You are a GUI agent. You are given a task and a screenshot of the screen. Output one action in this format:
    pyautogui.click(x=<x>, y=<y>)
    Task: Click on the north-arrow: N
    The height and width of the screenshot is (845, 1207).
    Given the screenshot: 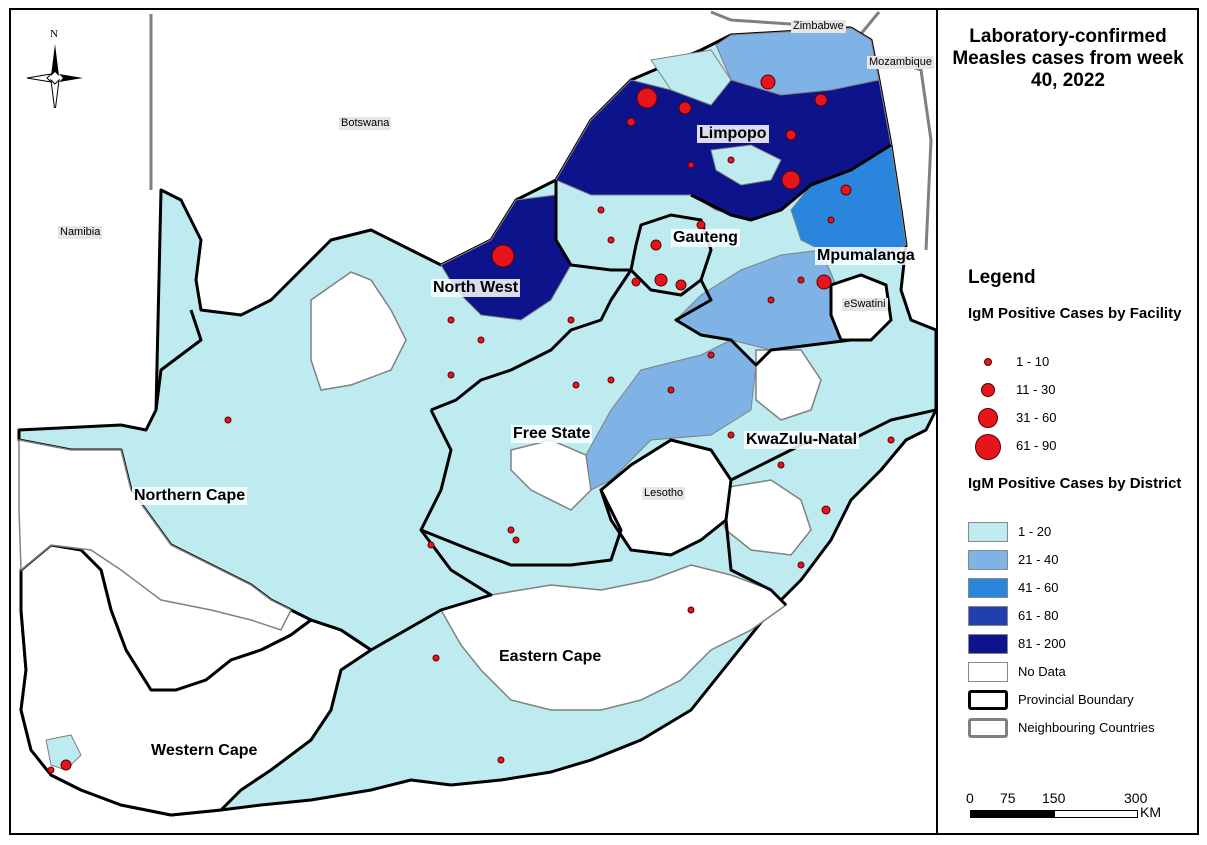 What is the action you would take?
    pyautogui.click(x=55, y=70)
    